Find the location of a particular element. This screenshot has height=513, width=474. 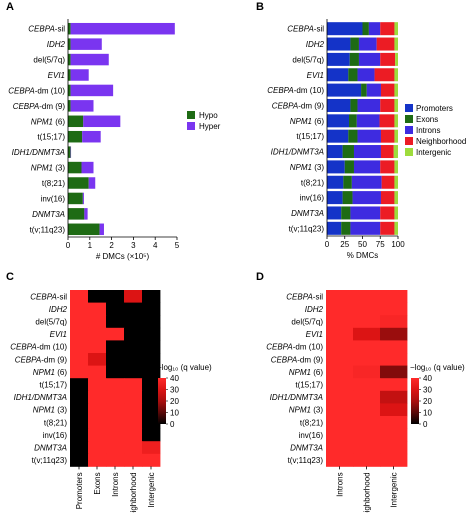

colorbar-tick-label: 20 is located at coordinates (174, 401).